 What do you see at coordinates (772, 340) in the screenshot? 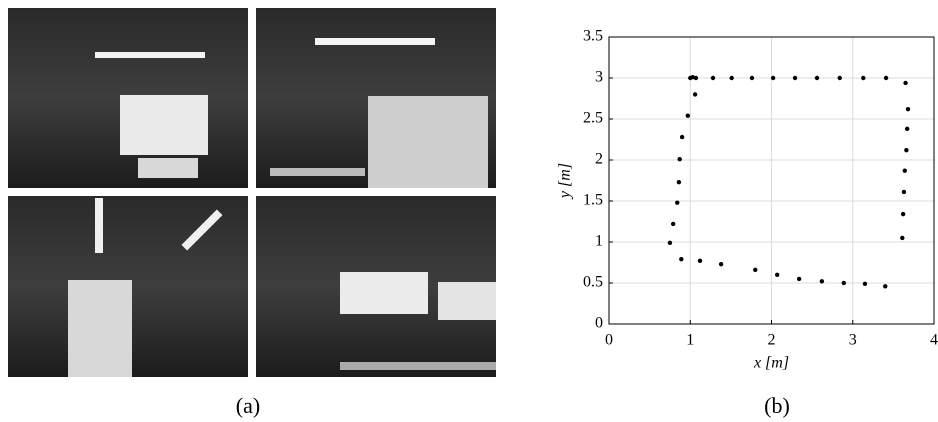
I see `x-tick-label: 2` at bounding box center [772, 340].